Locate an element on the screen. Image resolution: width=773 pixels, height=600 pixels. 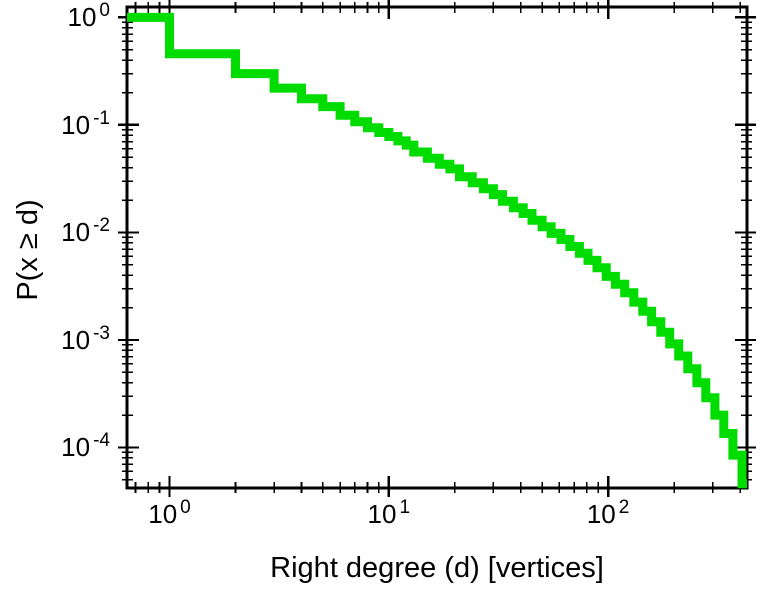
y-tick-label: 10 0 is located at coordinates (89, 16).